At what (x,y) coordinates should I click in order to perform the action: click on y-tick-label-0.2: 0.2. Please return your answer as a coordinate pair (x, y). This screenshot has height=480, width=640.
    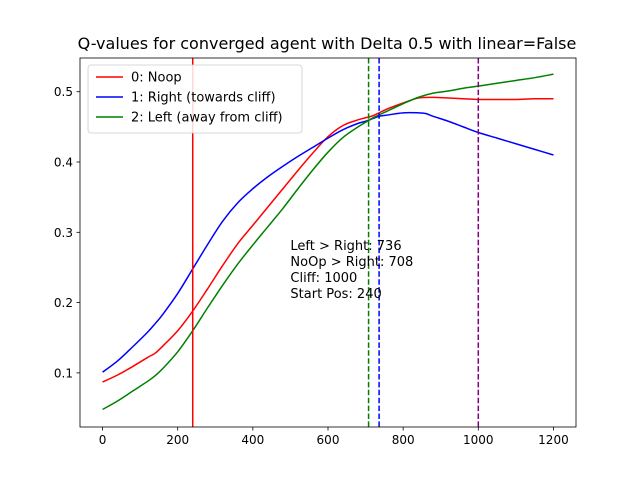
    Looking at the image, I should click on (63, 303).